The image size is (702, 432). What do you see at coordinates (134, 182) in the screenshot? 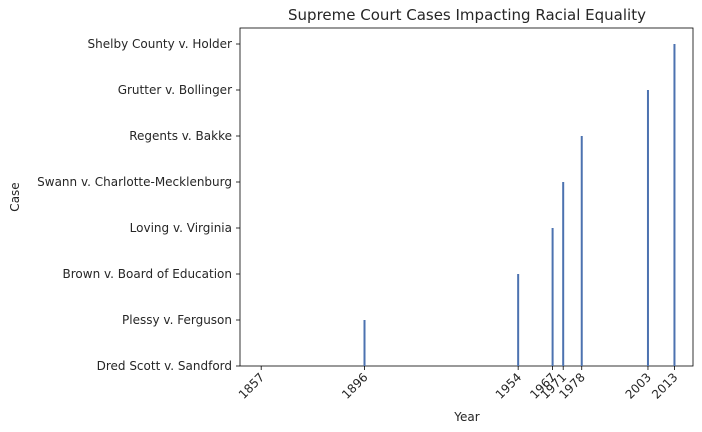
I see `y-tick-label: Swann v. Charlotte-Mecklenburg` at bounding box center [134, 182].